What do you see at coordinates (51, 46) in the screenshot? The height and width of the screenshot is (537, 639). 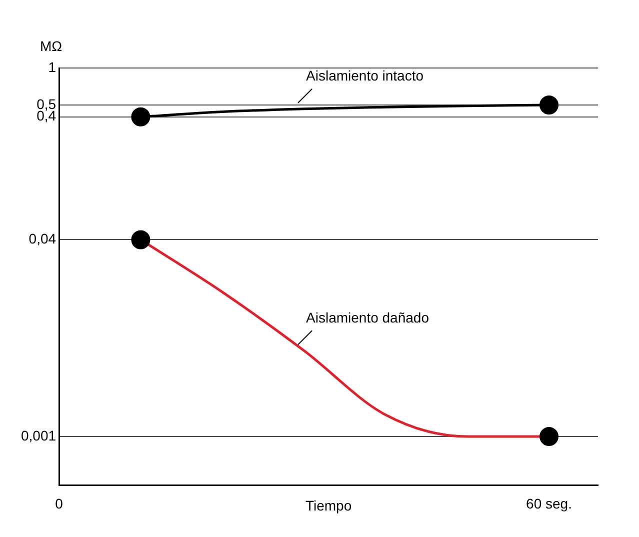 I see `y-axis-title: MΩ` at bounding box center [51, 46].